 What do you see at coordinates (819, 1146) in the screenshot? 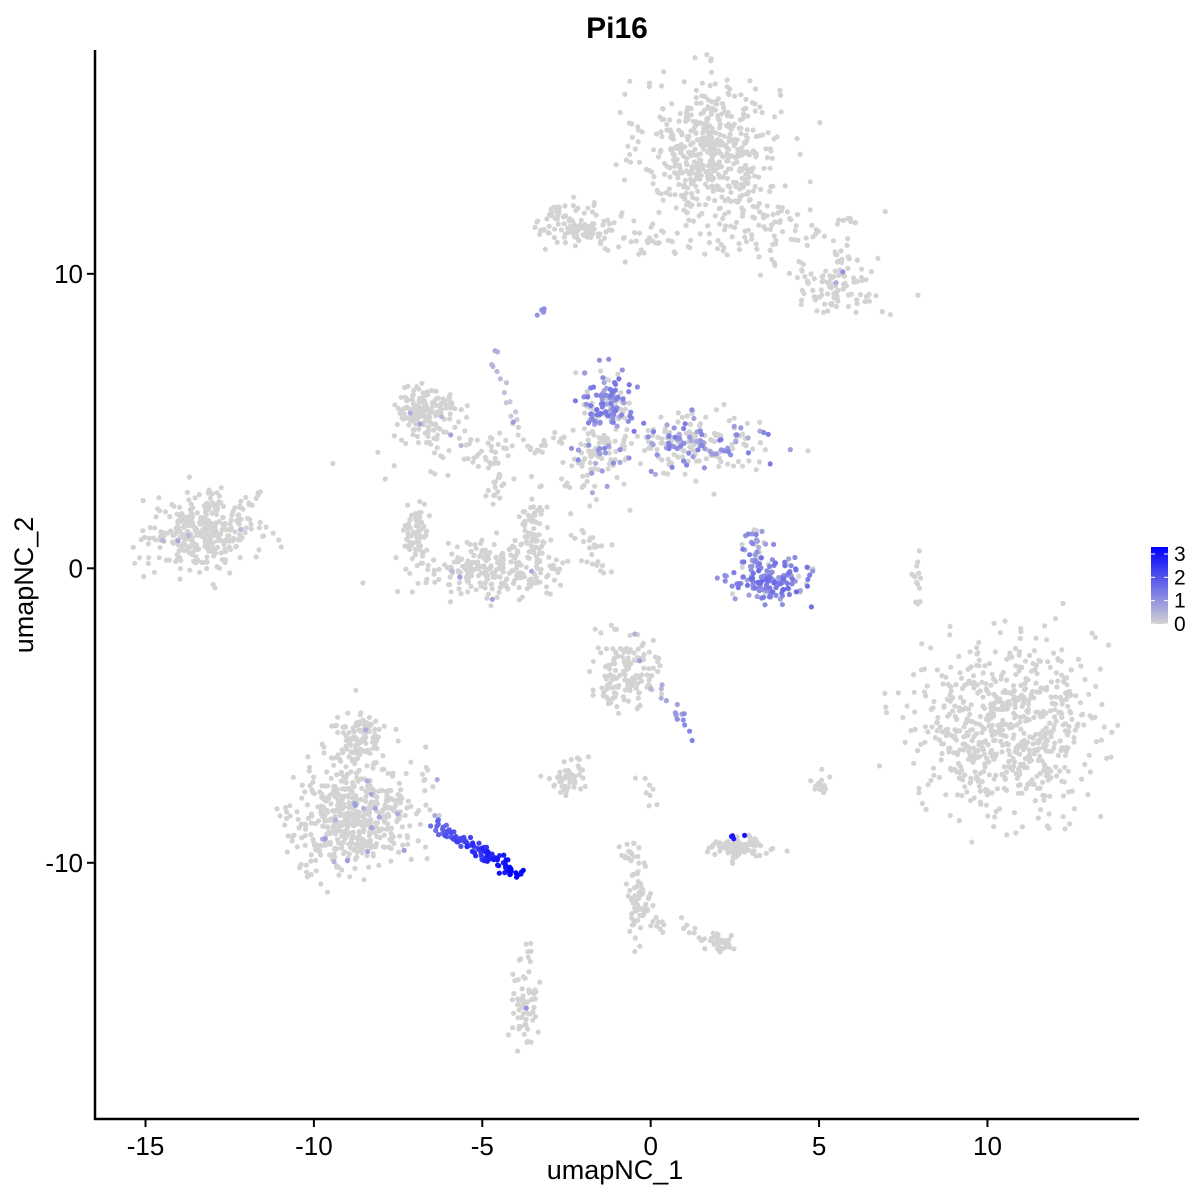
I see `x-tick-label: 5` at bounding box center [819, 1146].